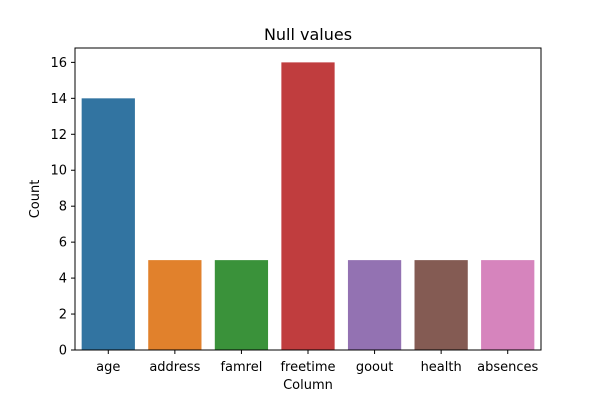 Image resolution: width=600 pixels, height=404 pixels. I want to click on chart-title: Null values, so click(308, 34).